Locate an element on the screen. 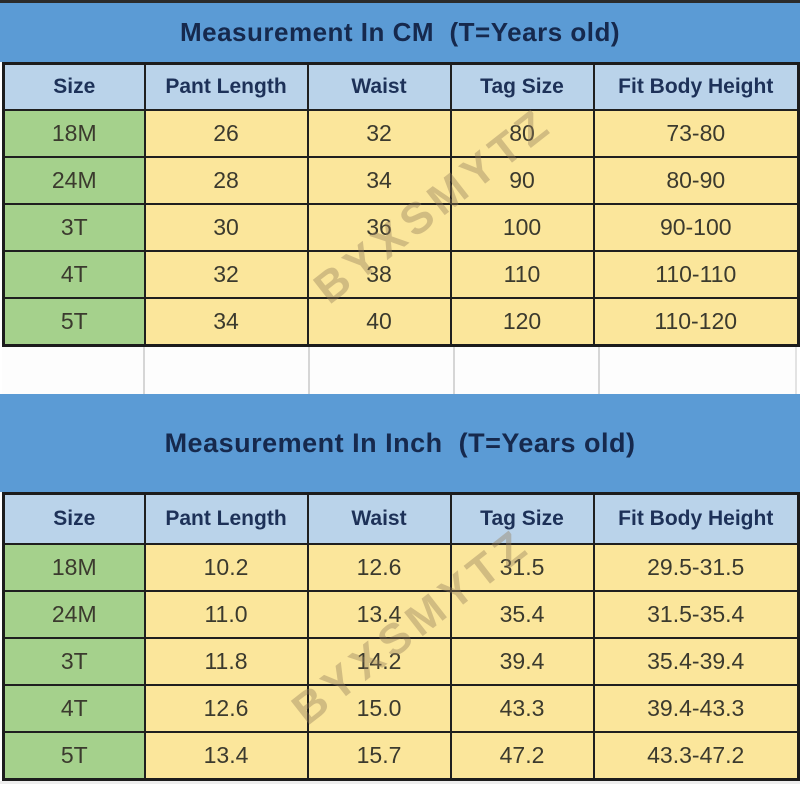  waist-cell: 32 is located at coordinates (379, 133).